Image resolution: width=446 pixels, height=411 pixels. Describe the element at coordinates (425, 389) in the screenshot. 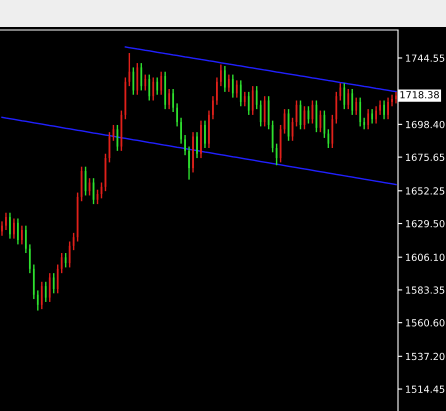

I see `y-tick-label: 1514.45` at that location.